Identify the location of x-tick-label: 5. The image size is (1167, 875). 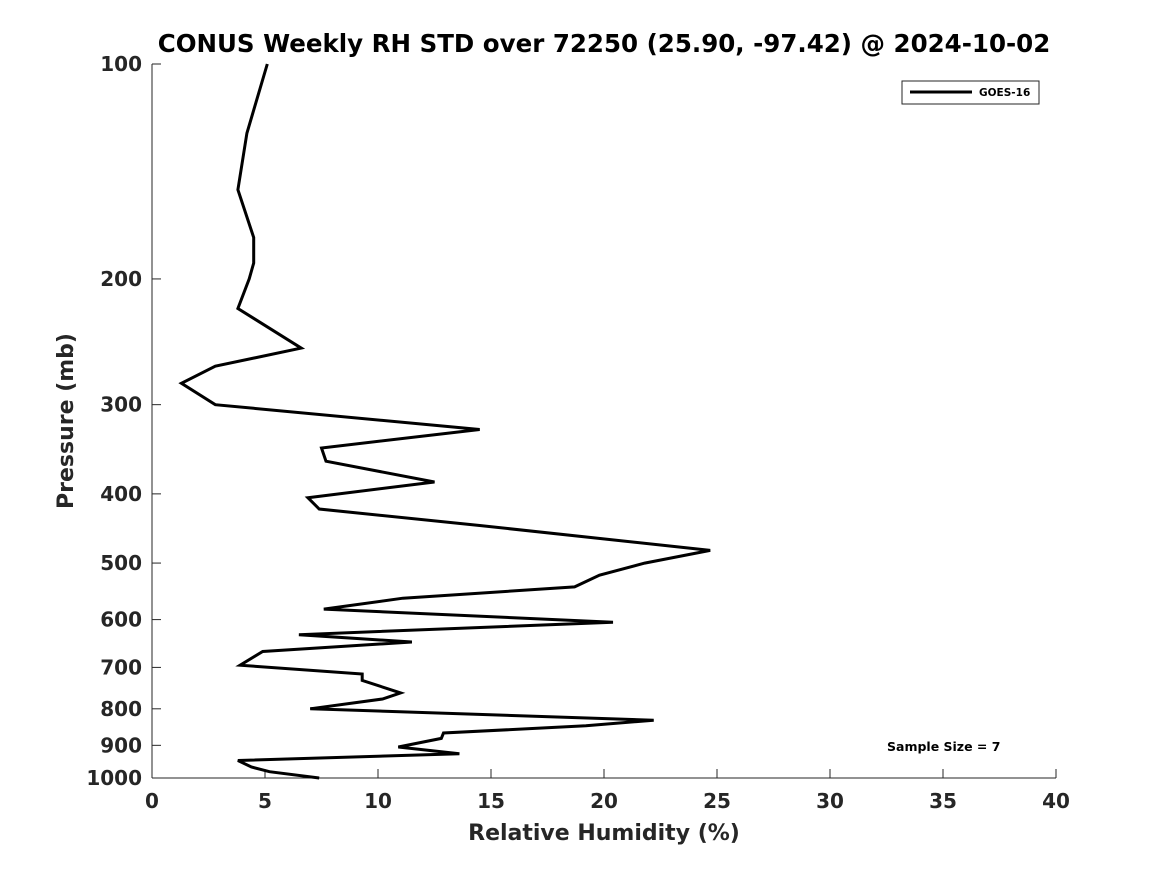
(265, 801).